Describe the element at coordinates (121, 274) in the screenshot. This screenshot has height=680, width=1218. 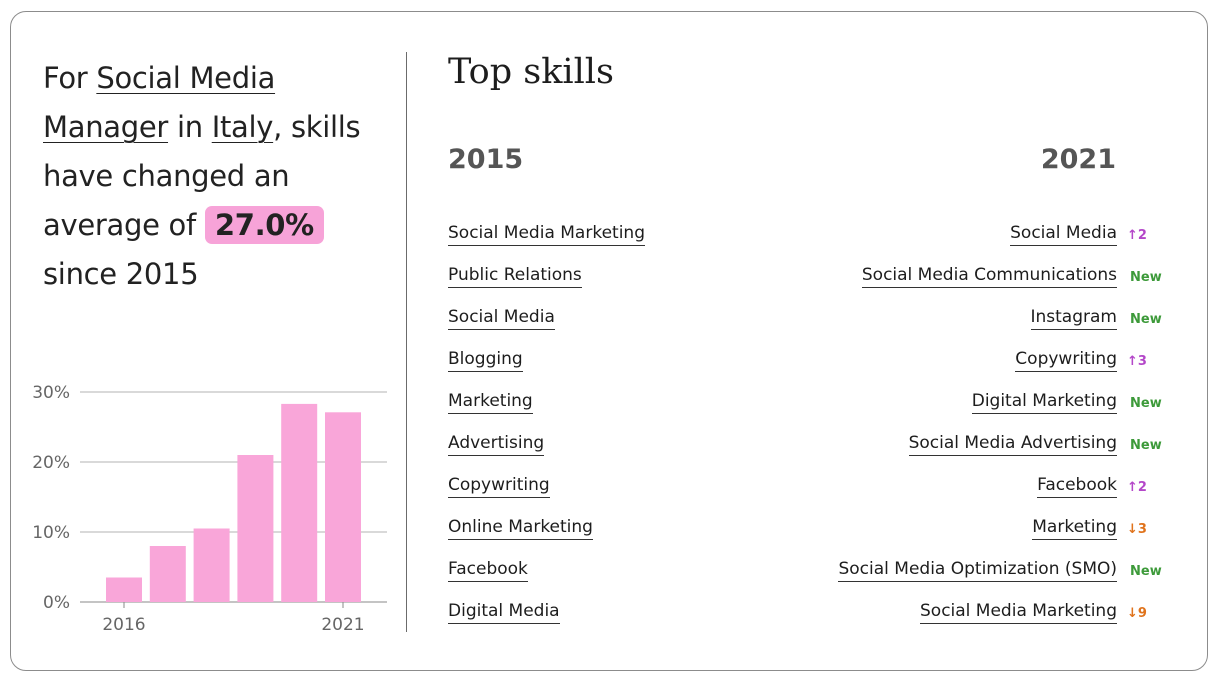
I see `headline-suffix: since 2015` at that location.